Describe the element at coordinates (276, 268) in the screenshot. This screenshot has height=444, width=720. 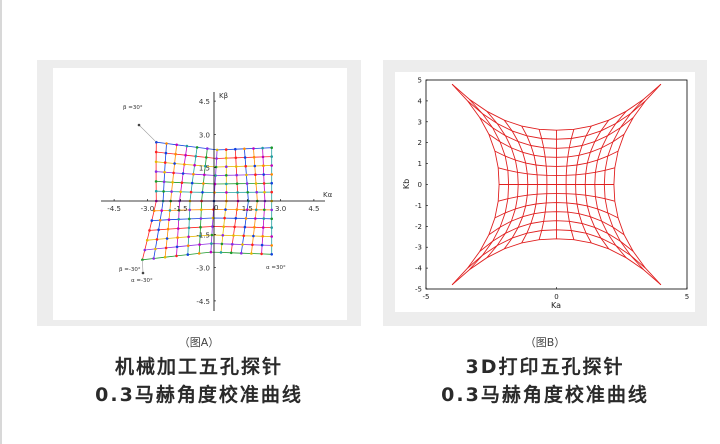
I see `annotation-alpha-plus: α =30°` at that location.